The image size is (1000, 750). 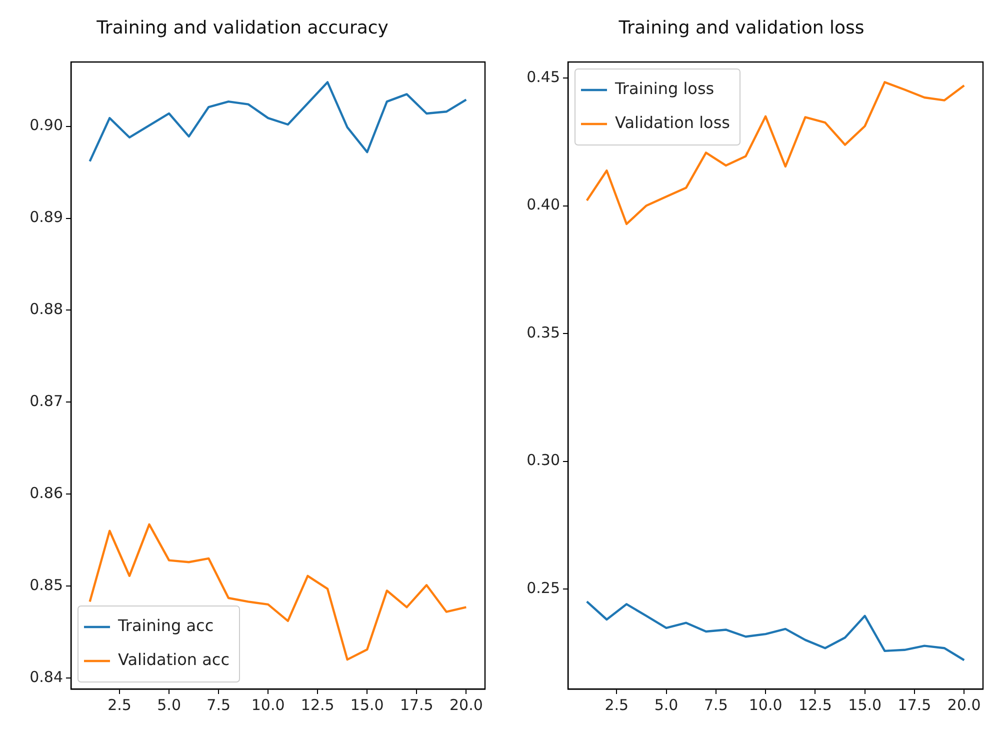 What do you see at coordinates (46, 401) in the screenshot?
I see `y-tick-label: 0.87` at bounding box center [46, 401].